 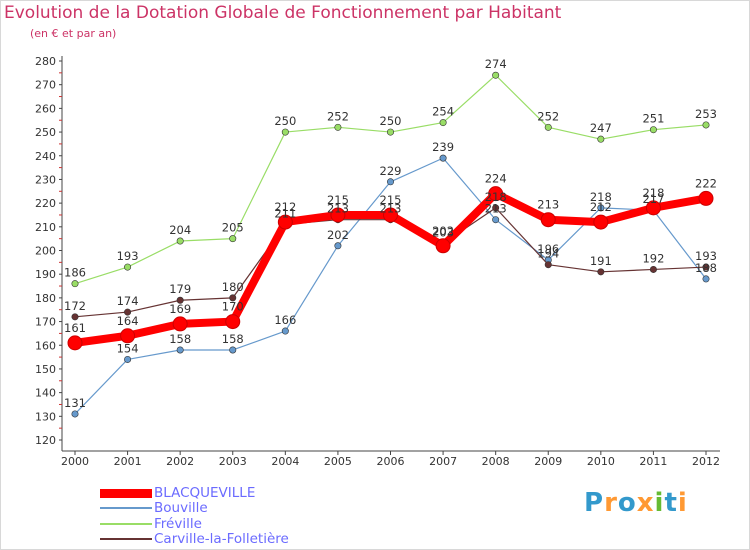 What do you see at coordinates (338, 200) in the screenshot?
I see `data-label: 215` at bounding box center [338, 200].